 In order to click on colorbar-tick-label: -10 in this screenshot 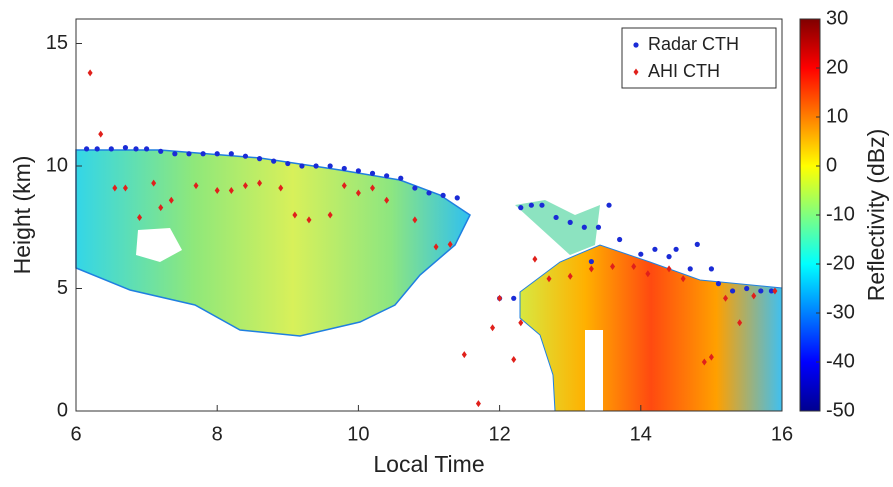, I will do `click(840, 214)`.